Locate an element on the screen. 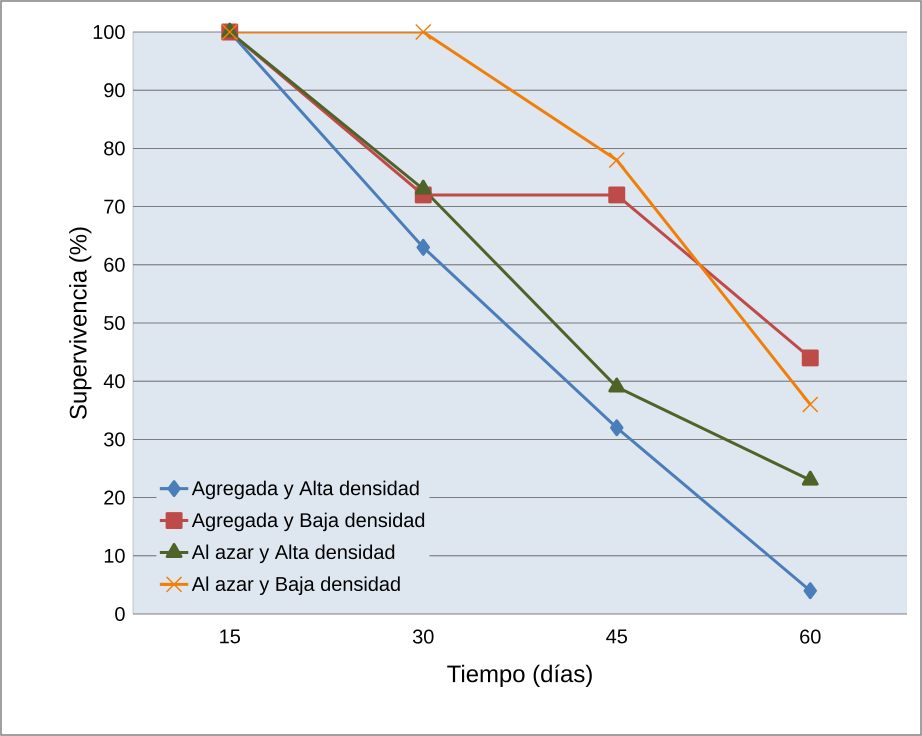 Image resolution: width=922 pixels, height=736 pixels. y-tick-label: 80 is located at coordinates (114, 148).